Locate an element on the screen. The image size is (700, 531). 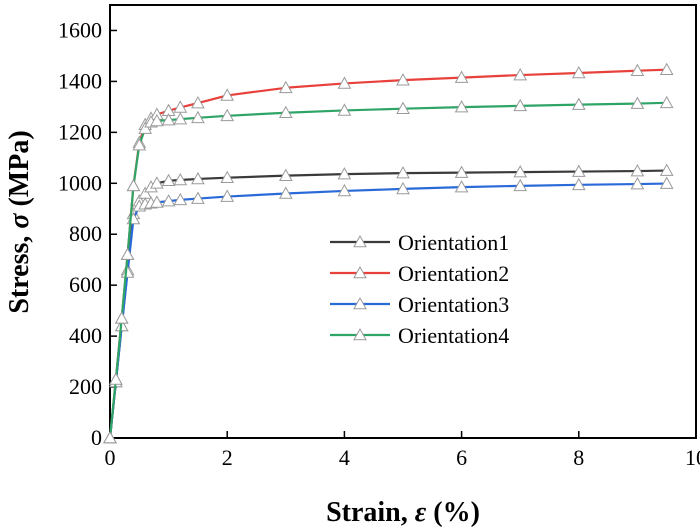
y-tick-label: 400 is located at coordinates (85, 335).